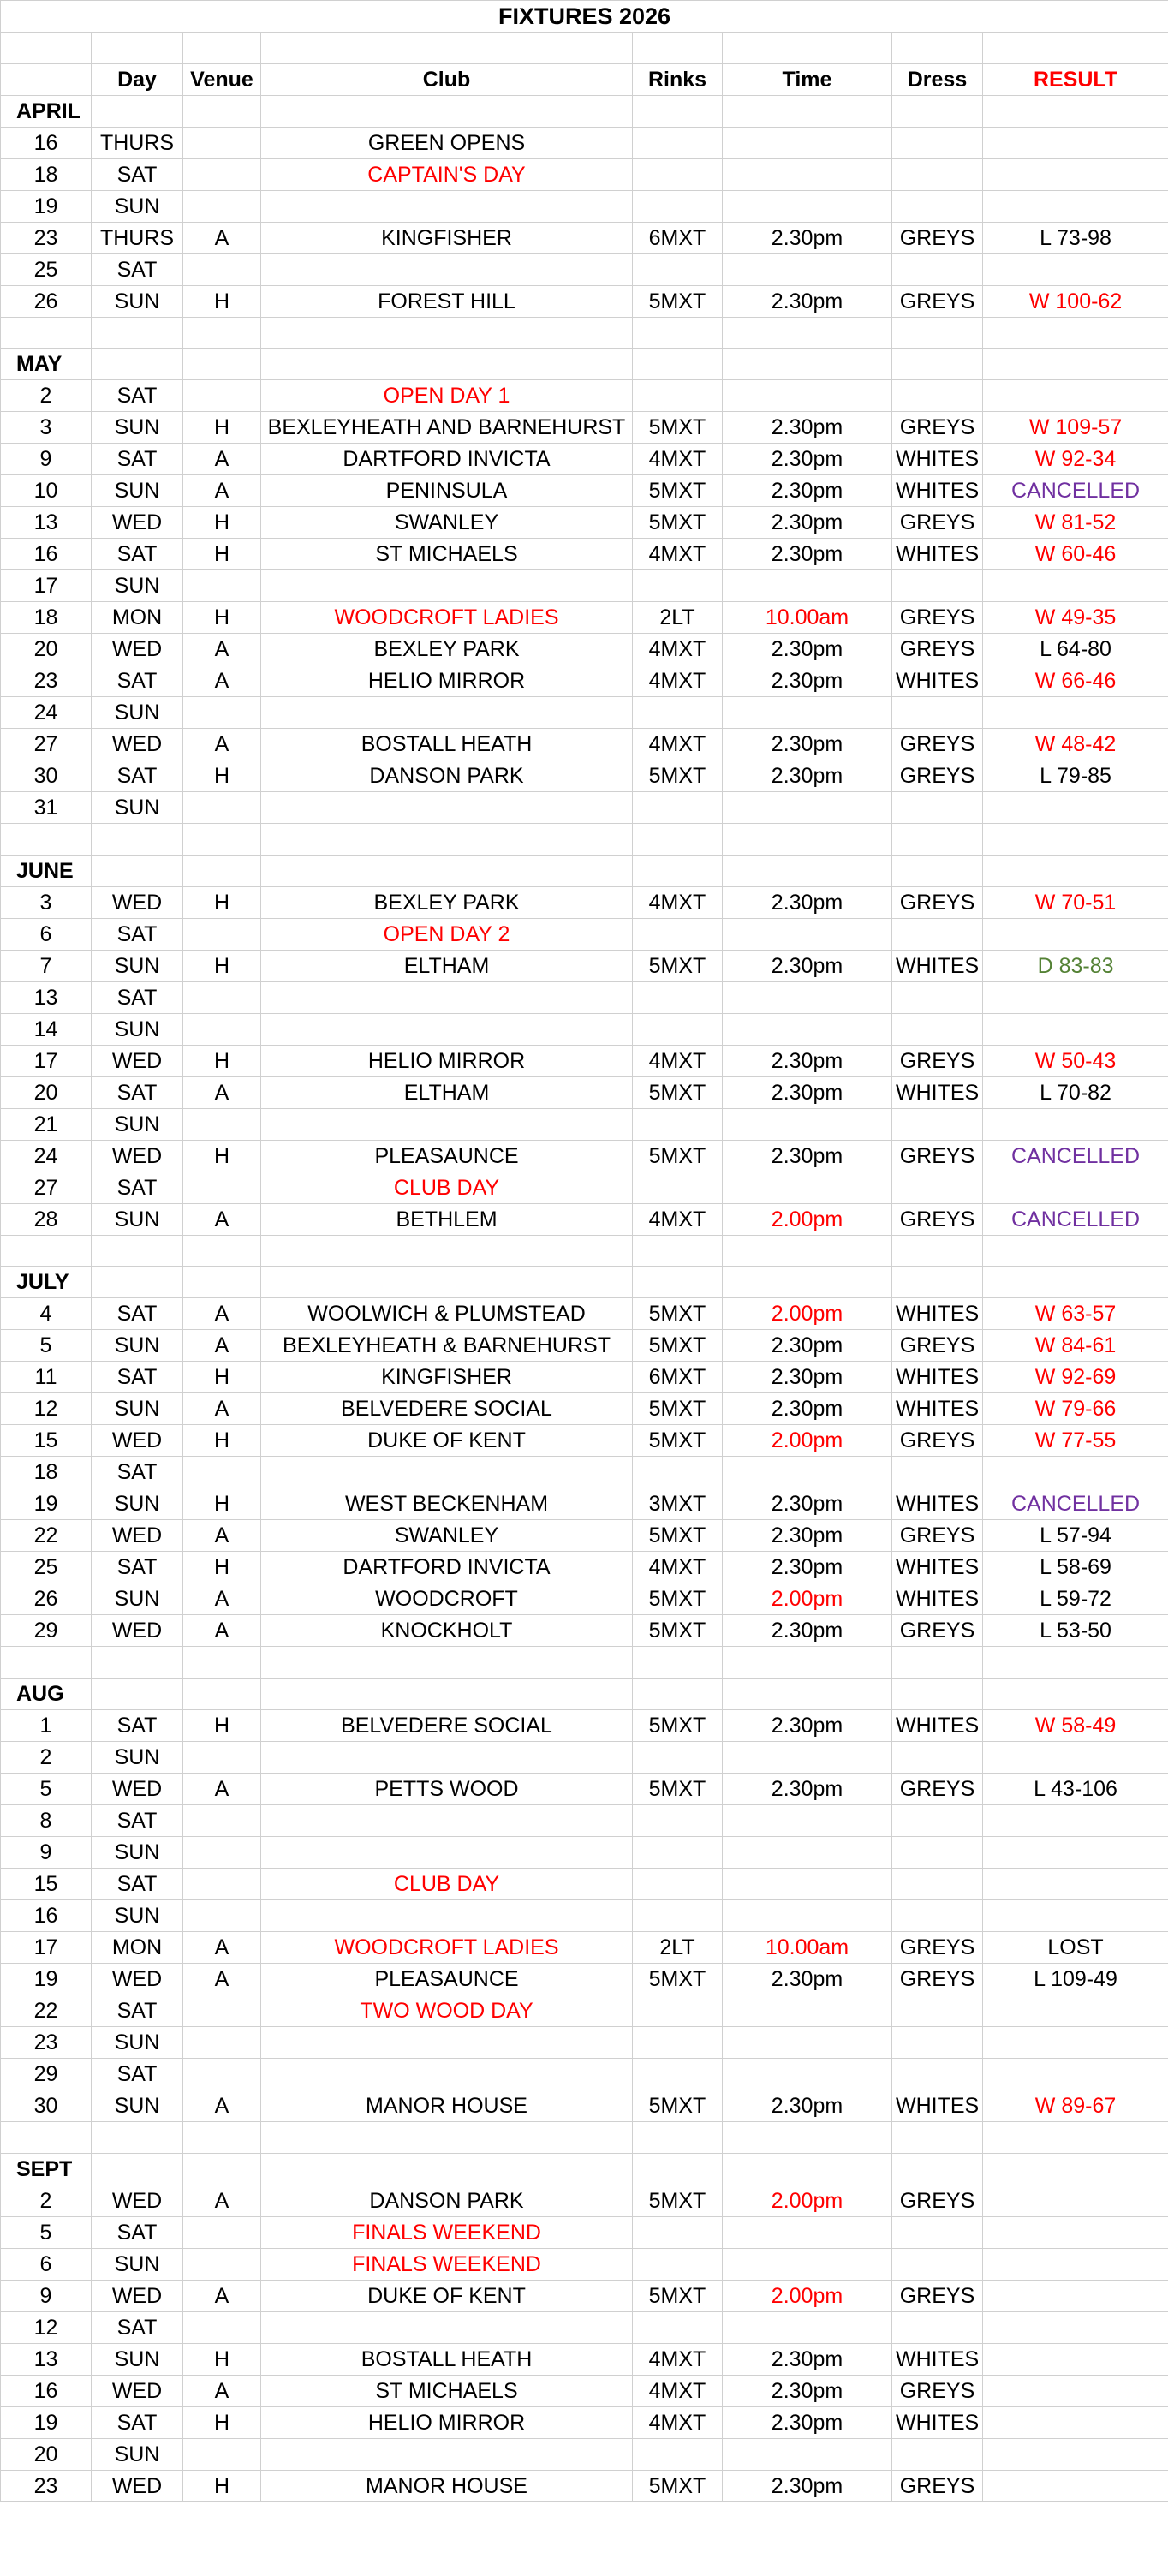 This screenshot has height=2576, width=1168. What do you see at coordinates (677, 2486) in the screenshot?
I see `rinks-cell: 5MXT` at bounding box center [677, 2486].